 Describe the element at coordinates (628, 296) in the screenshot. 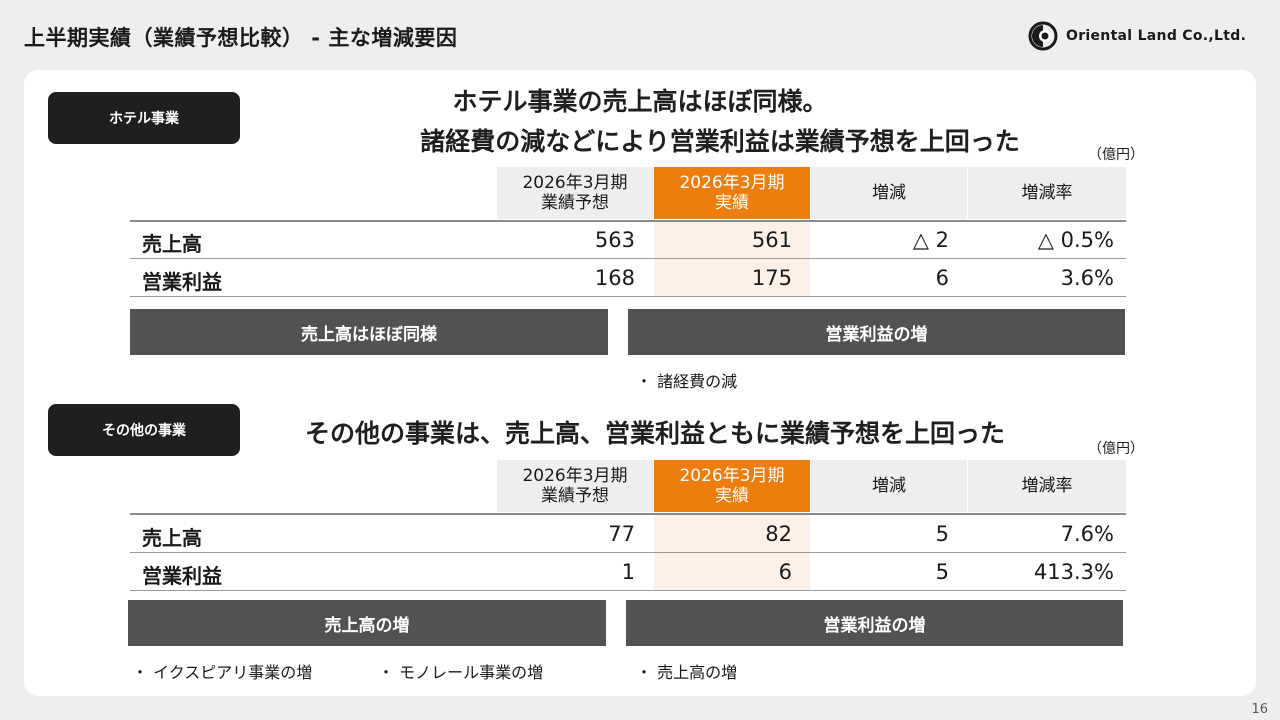

I see `hotel-table-rule-bottom` at that location.